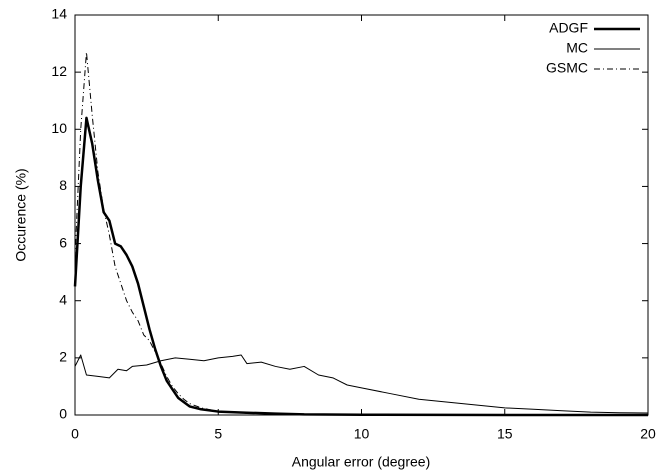 The width and height of the screenshot is (662, 476). Describe the element at coordinates (59, 71) in the screenshot. I see `y-tick-label: 12` at that location.